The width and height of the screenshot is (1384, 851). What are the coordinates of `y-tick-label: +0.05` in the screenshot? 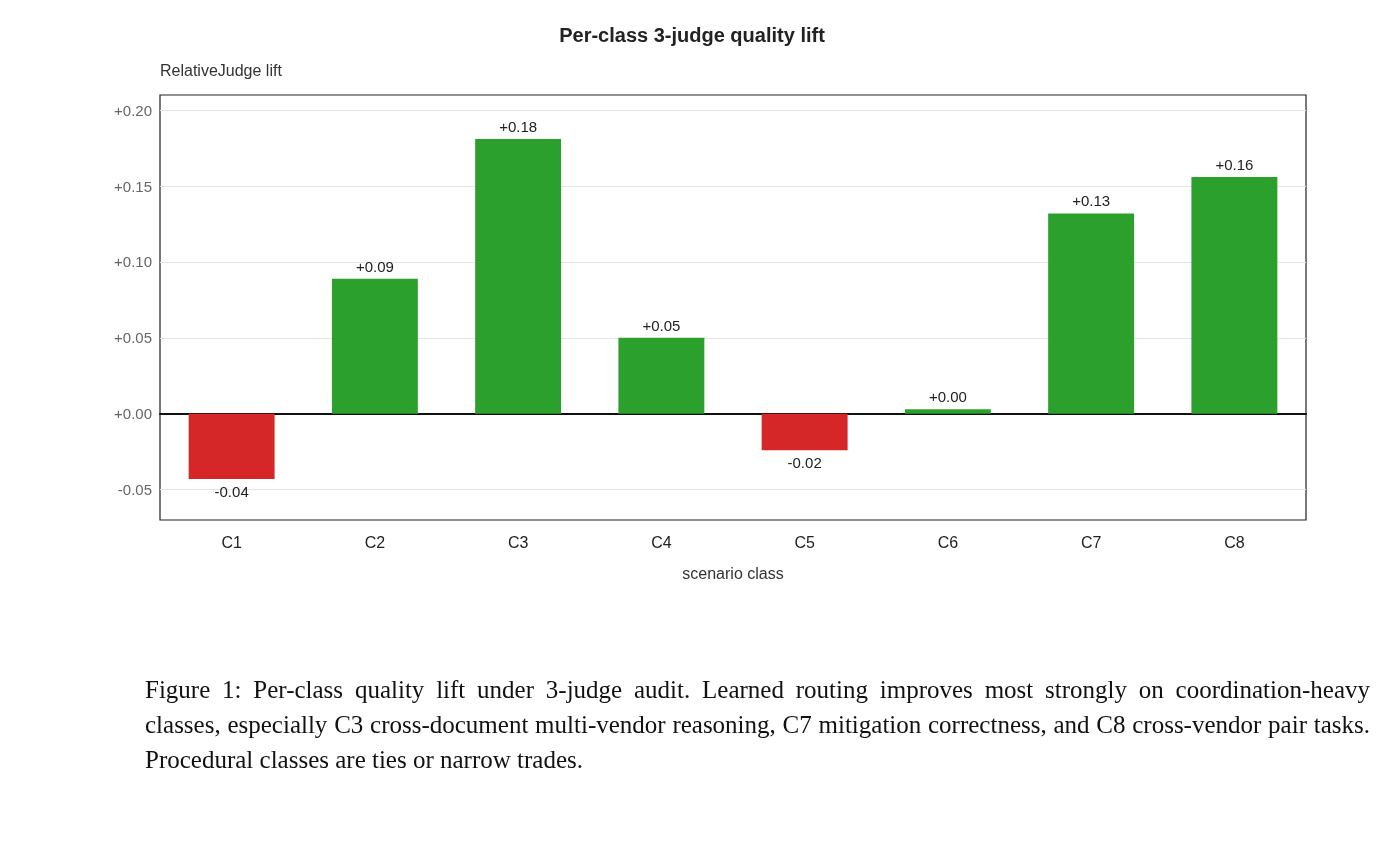 It's located at (133, 338).